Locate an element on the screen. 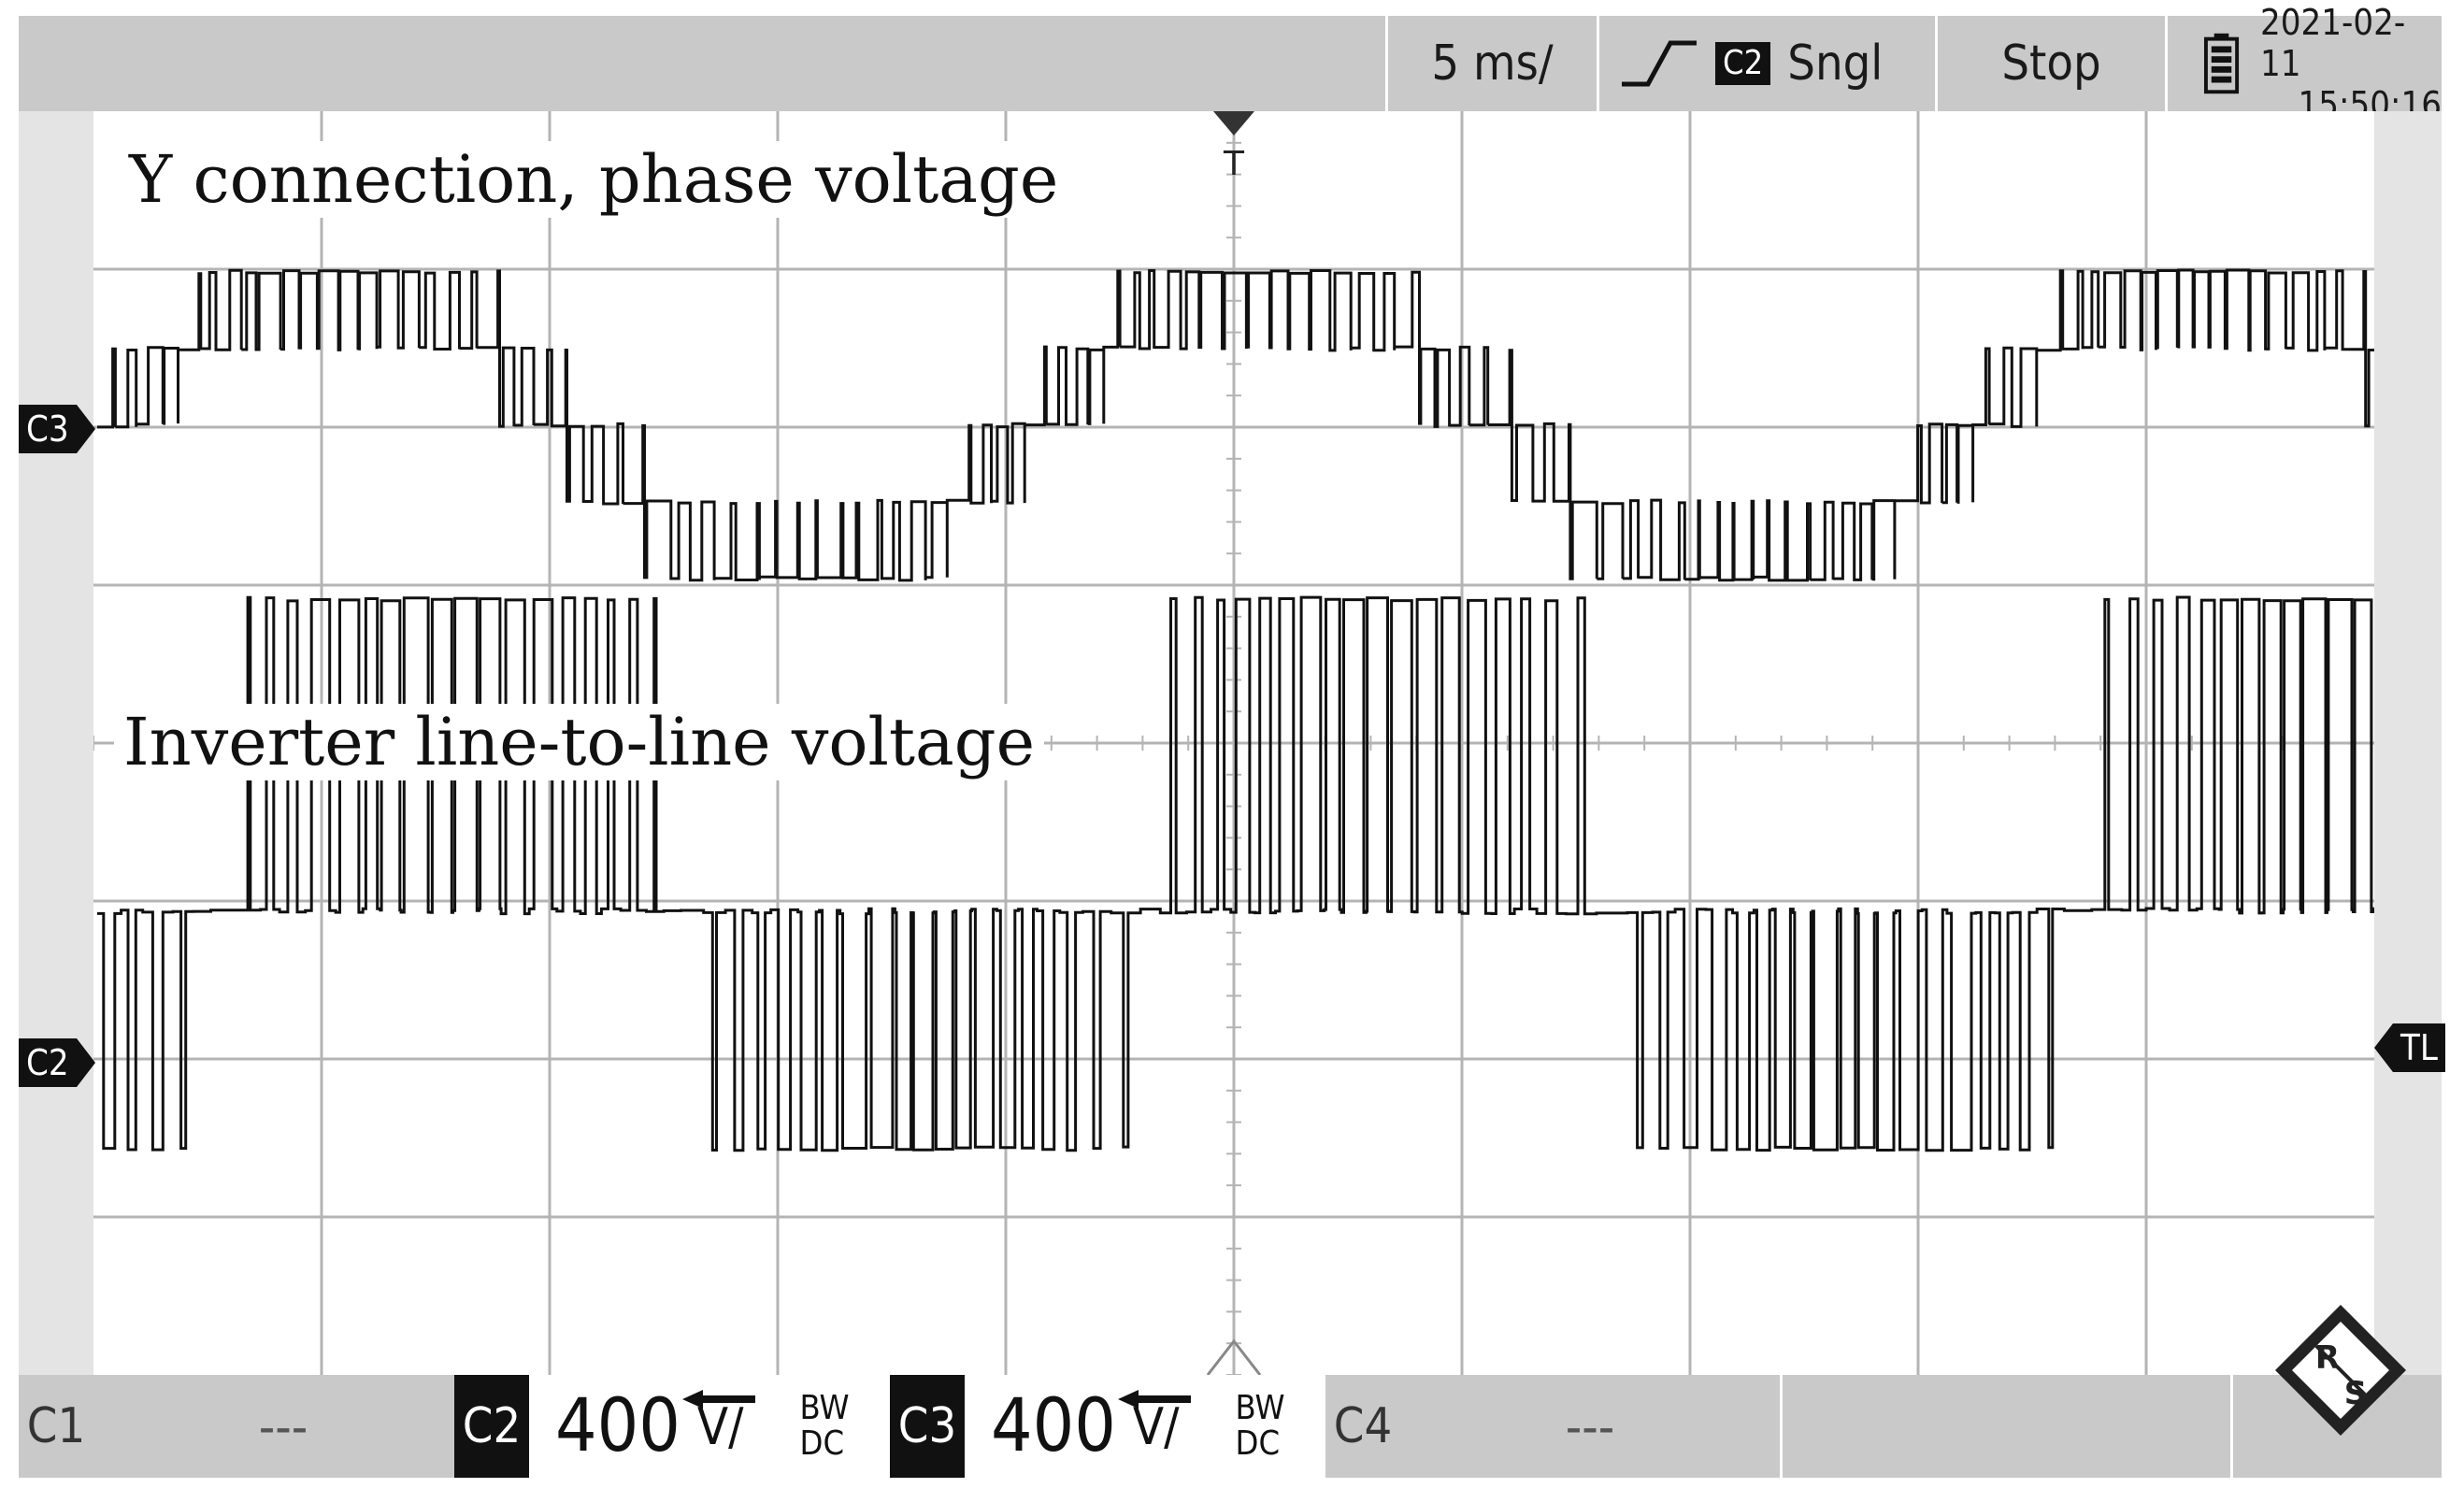 The image size is (2464, 1488). trigger-position-marker is located at coordinates (1233, 123).